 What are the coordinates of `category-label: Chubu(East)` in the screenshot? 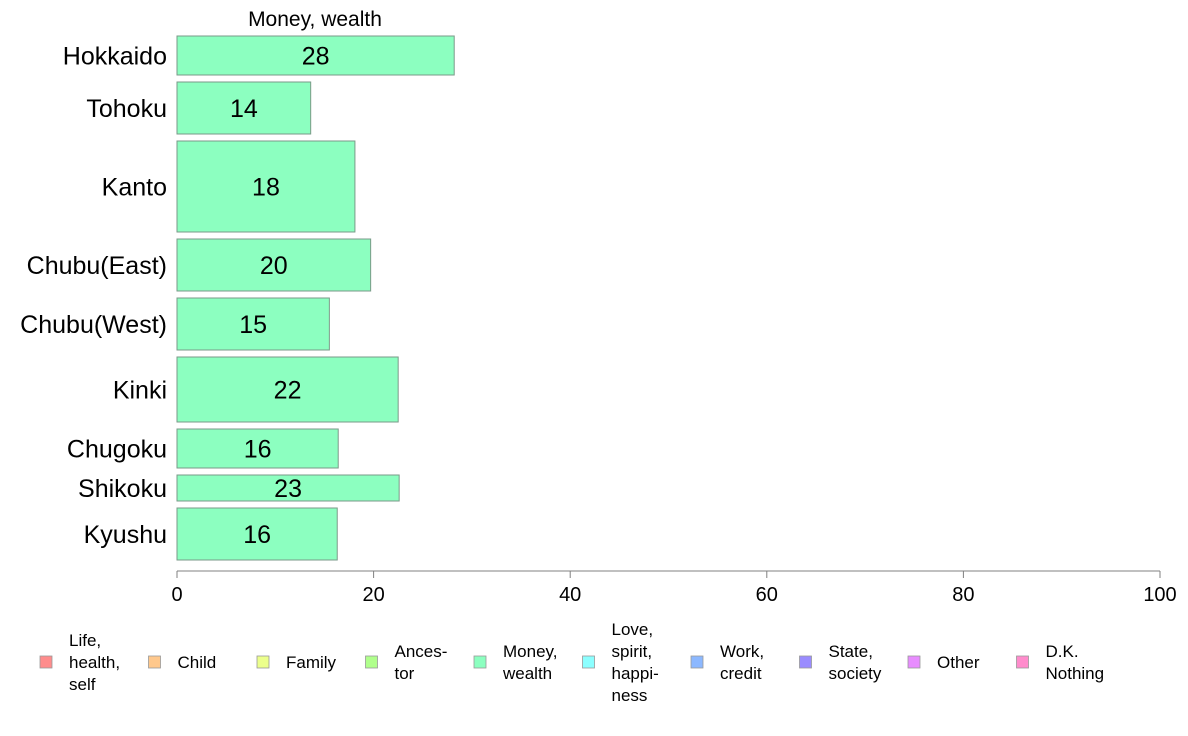 It's located at (97, 266).